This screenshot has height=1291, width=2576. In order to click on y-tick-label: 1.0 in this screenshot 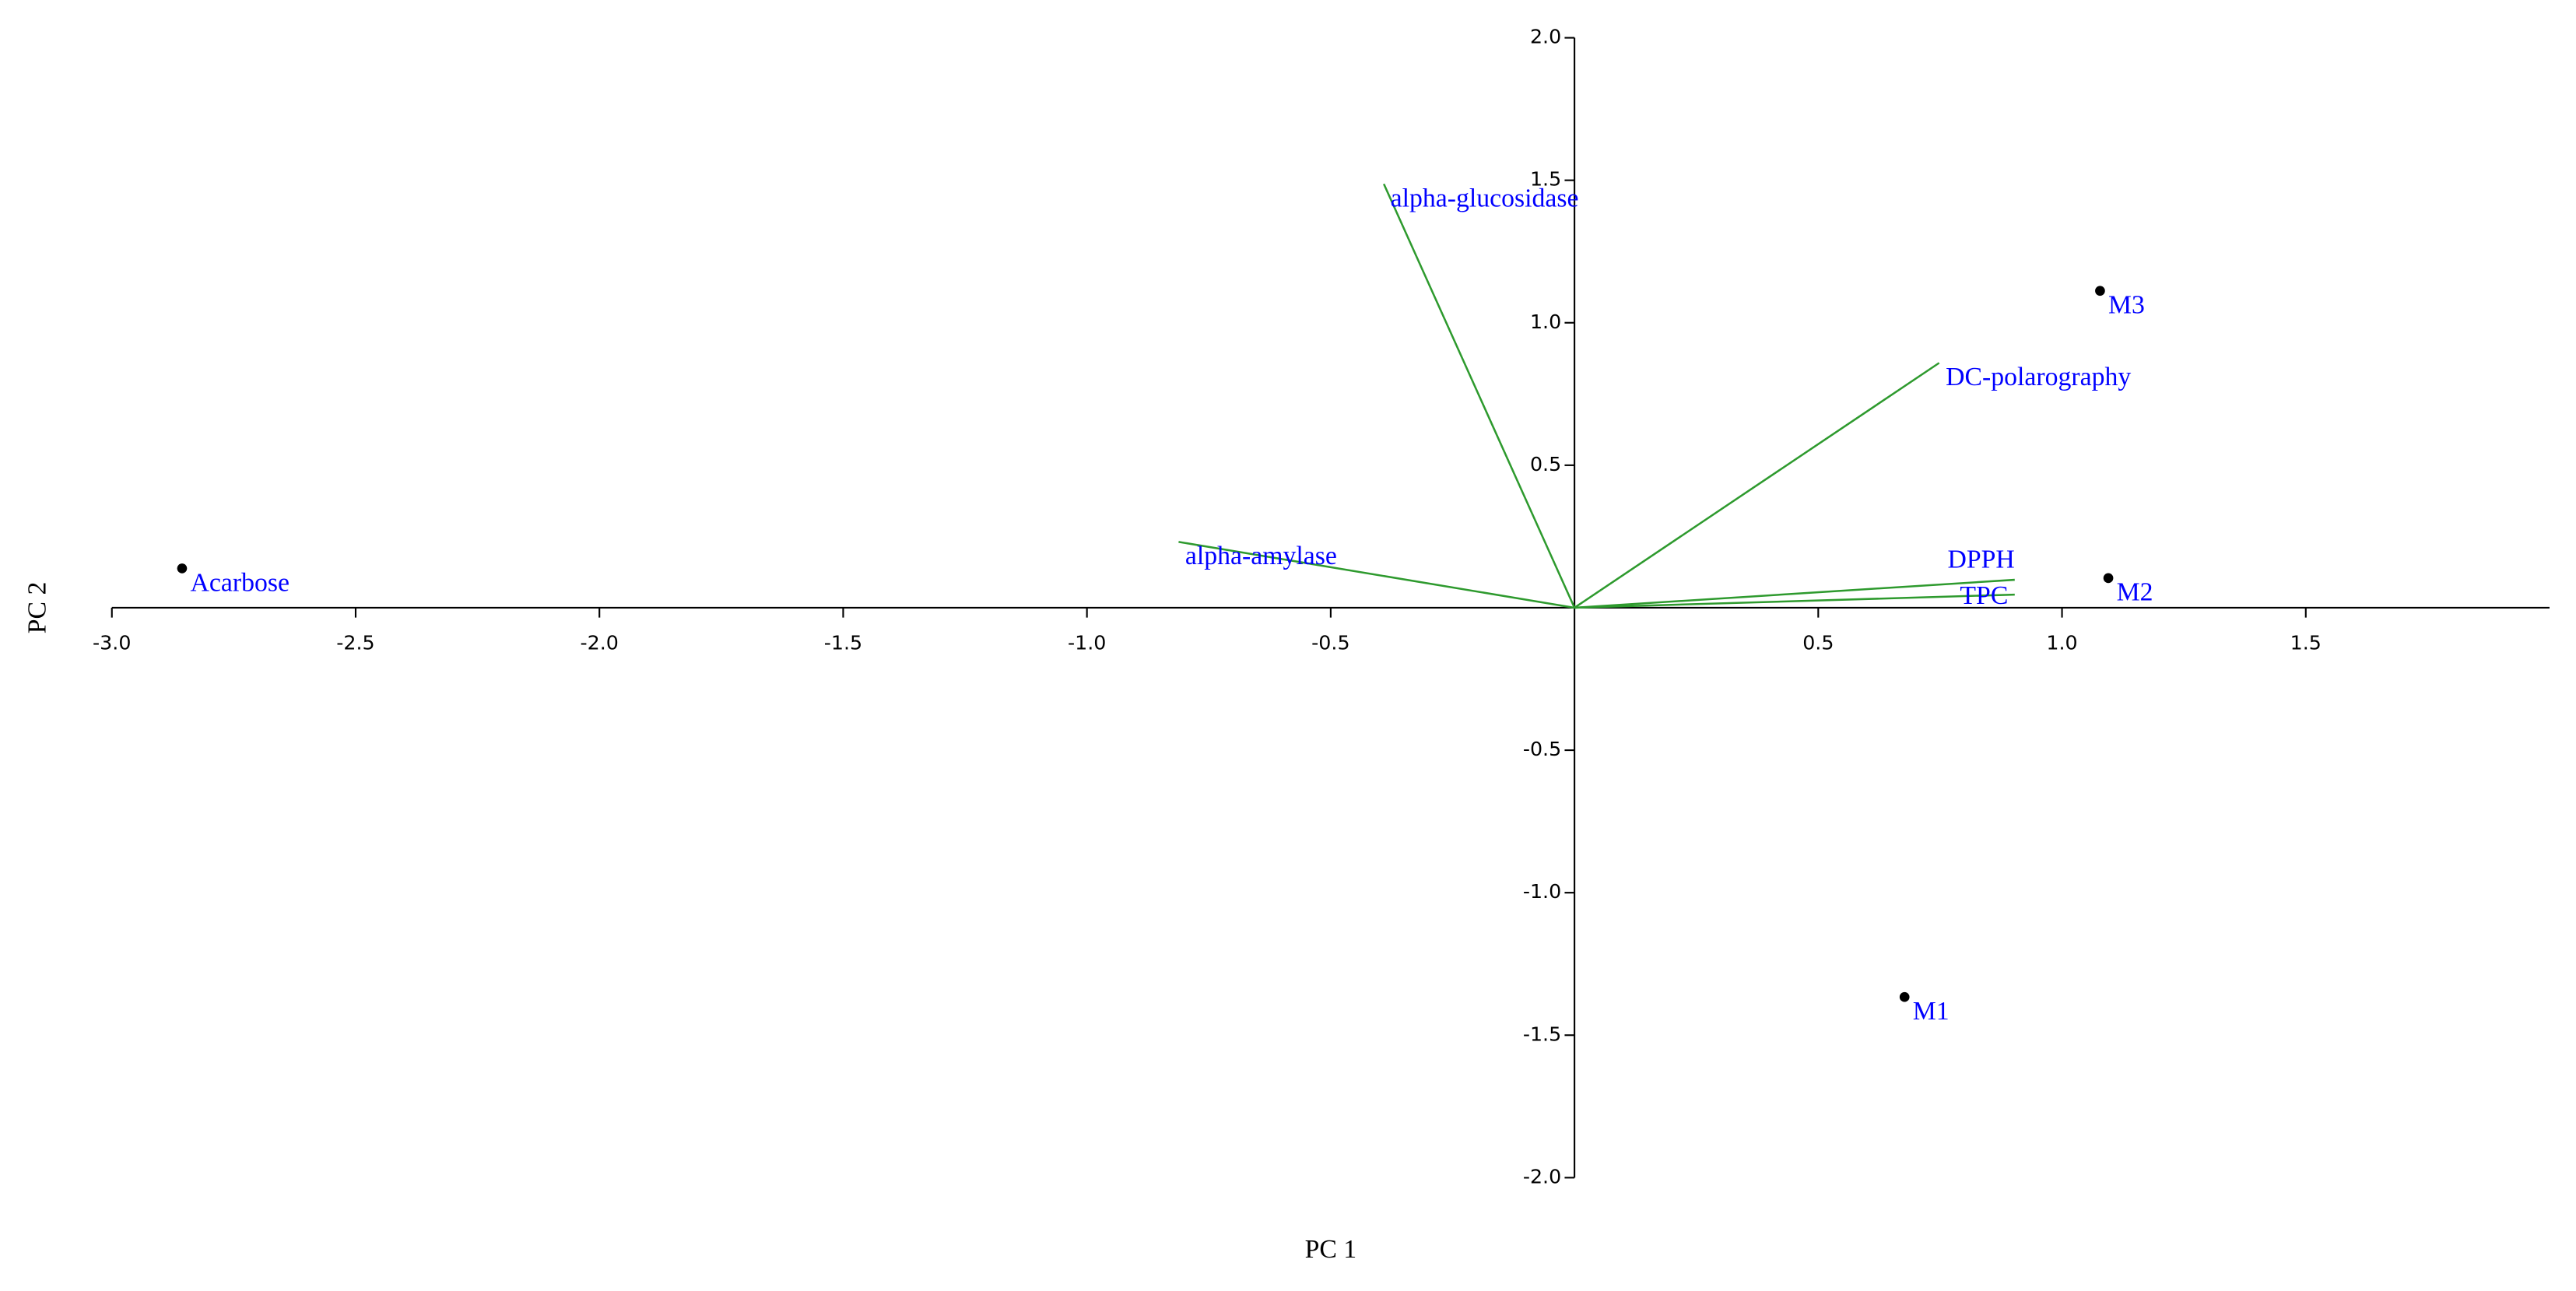, I will do `click(1546, 321)`.